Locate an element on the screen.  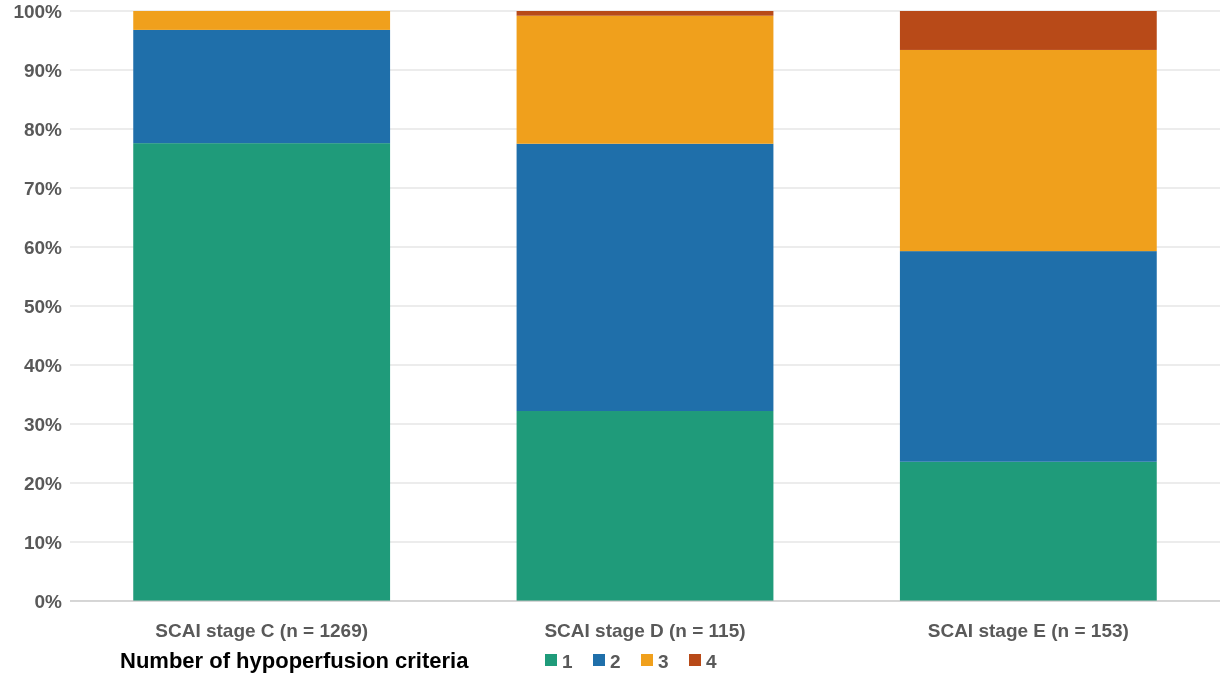
x-tick-label: SCAI stage D (n = 115) is located at coordinates (645, 630).